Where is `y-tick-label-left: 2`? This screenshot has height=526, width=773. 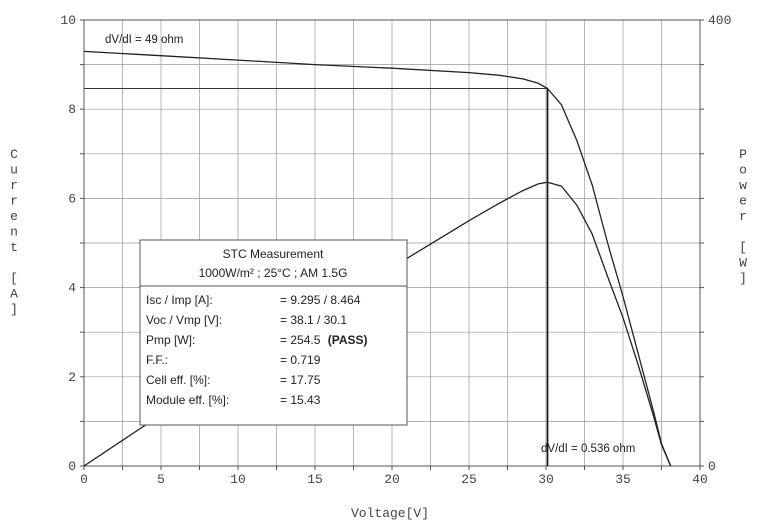
y-tick-label-left: 2 is located at coordinates (72, 377).